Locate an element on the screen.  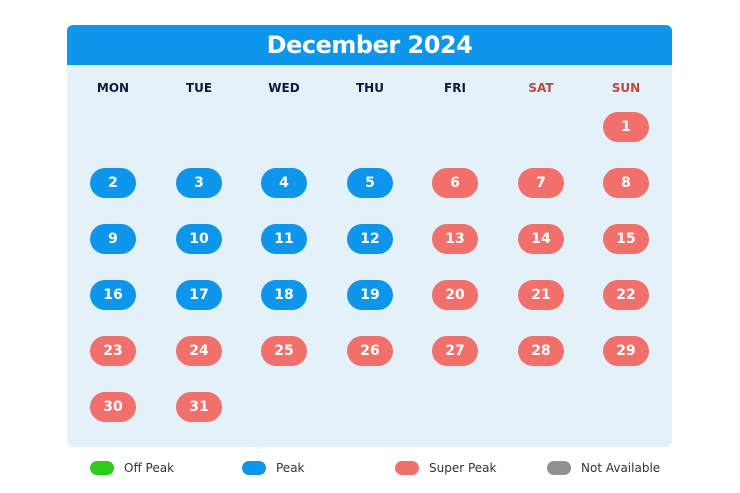
day-4: 4 is located at coordinates (284, 183).